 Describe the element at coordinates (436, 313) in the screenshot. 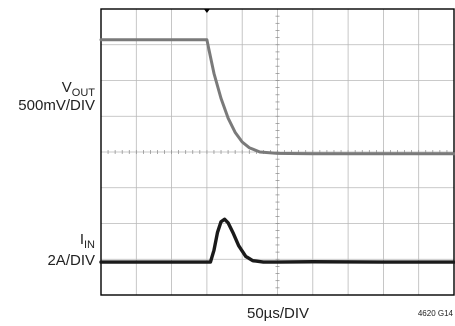

I see `figure-id: 4620 G14` at that location.